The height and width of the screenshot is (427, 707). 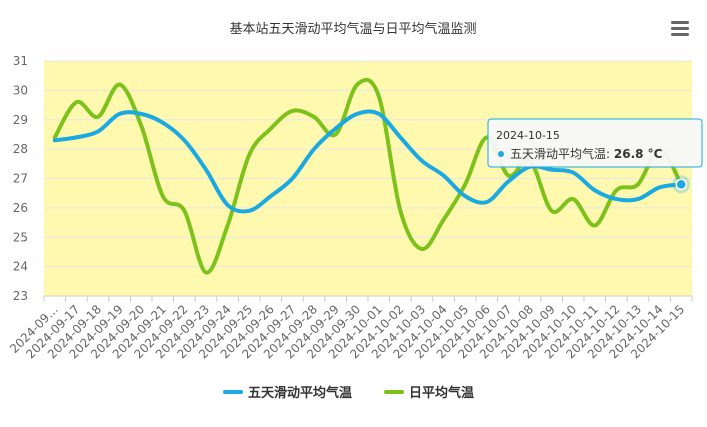 I want to click on legend-item-rolling: 五天滑动平均气温, so click(x=287, y=393).